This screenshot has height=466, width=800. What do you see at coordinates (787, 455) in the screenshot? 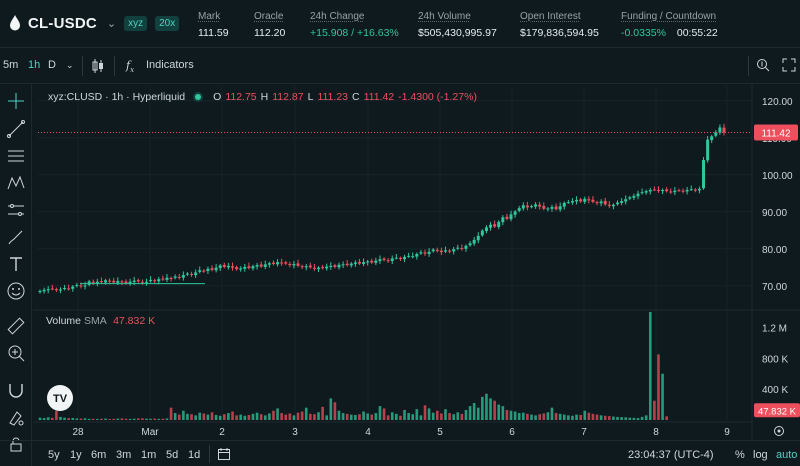
I see `auto-toggle: auto` at bounding box center [787, 455].